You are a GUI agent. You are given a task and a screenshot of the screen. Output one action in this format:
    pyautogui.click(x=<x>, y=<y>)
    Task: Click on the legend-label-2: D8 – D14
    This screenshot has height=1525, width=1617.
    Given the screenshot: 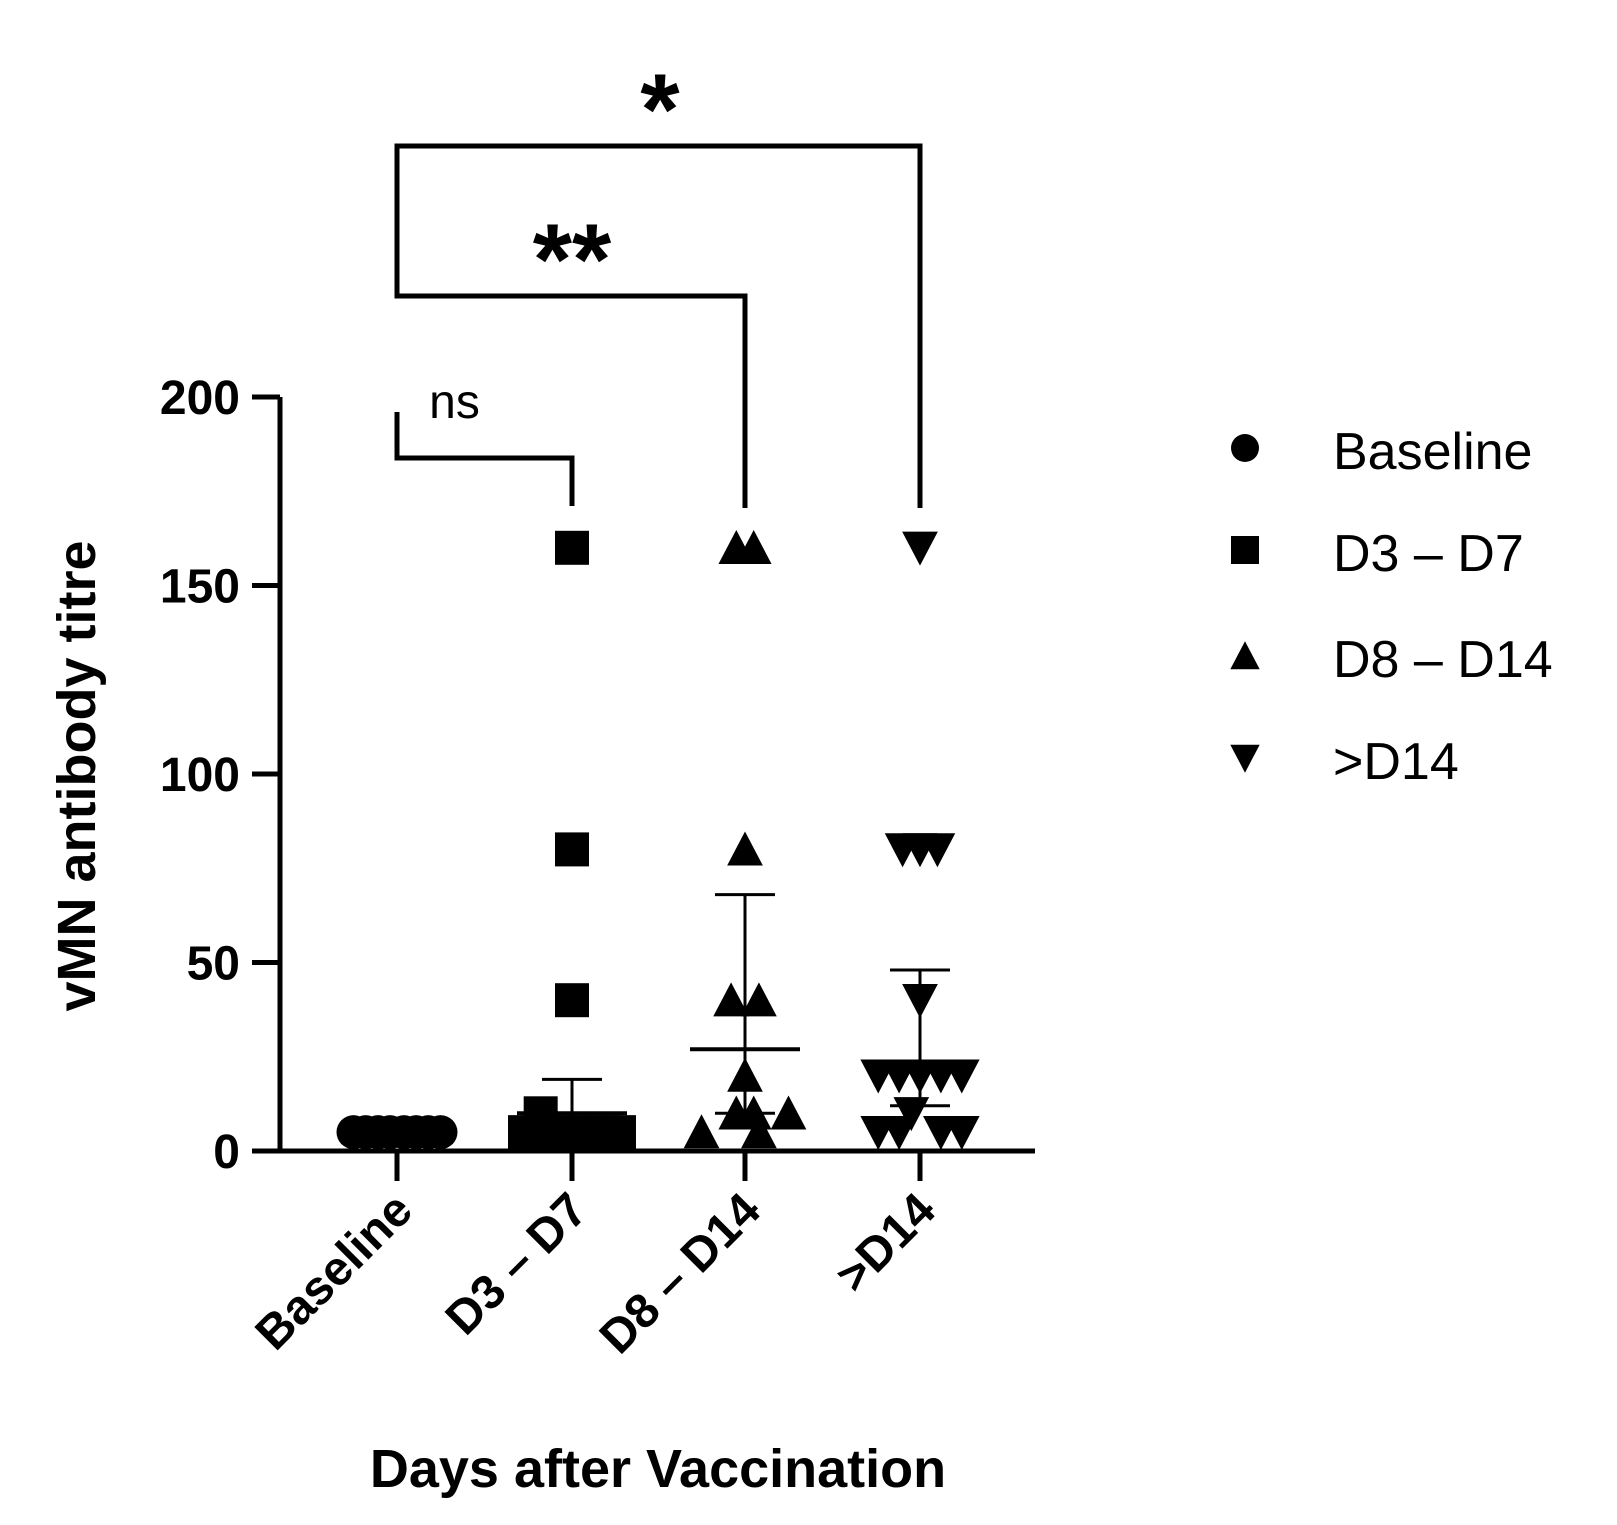 What is the action you would take?
    pyautogui.click(x=1443, y=660)
    